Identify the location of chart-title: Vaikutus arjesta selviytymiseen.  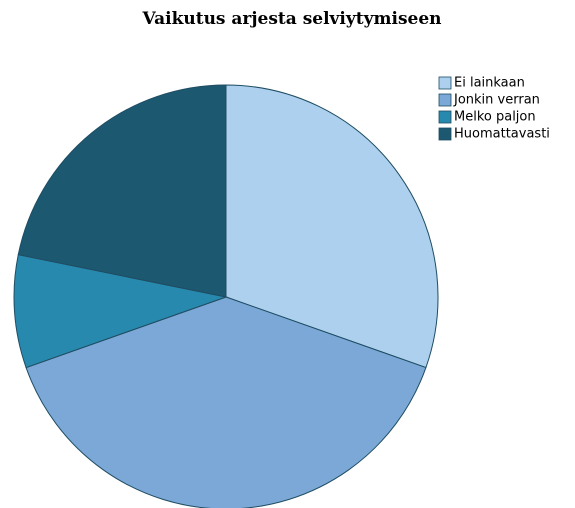
(291, 19).